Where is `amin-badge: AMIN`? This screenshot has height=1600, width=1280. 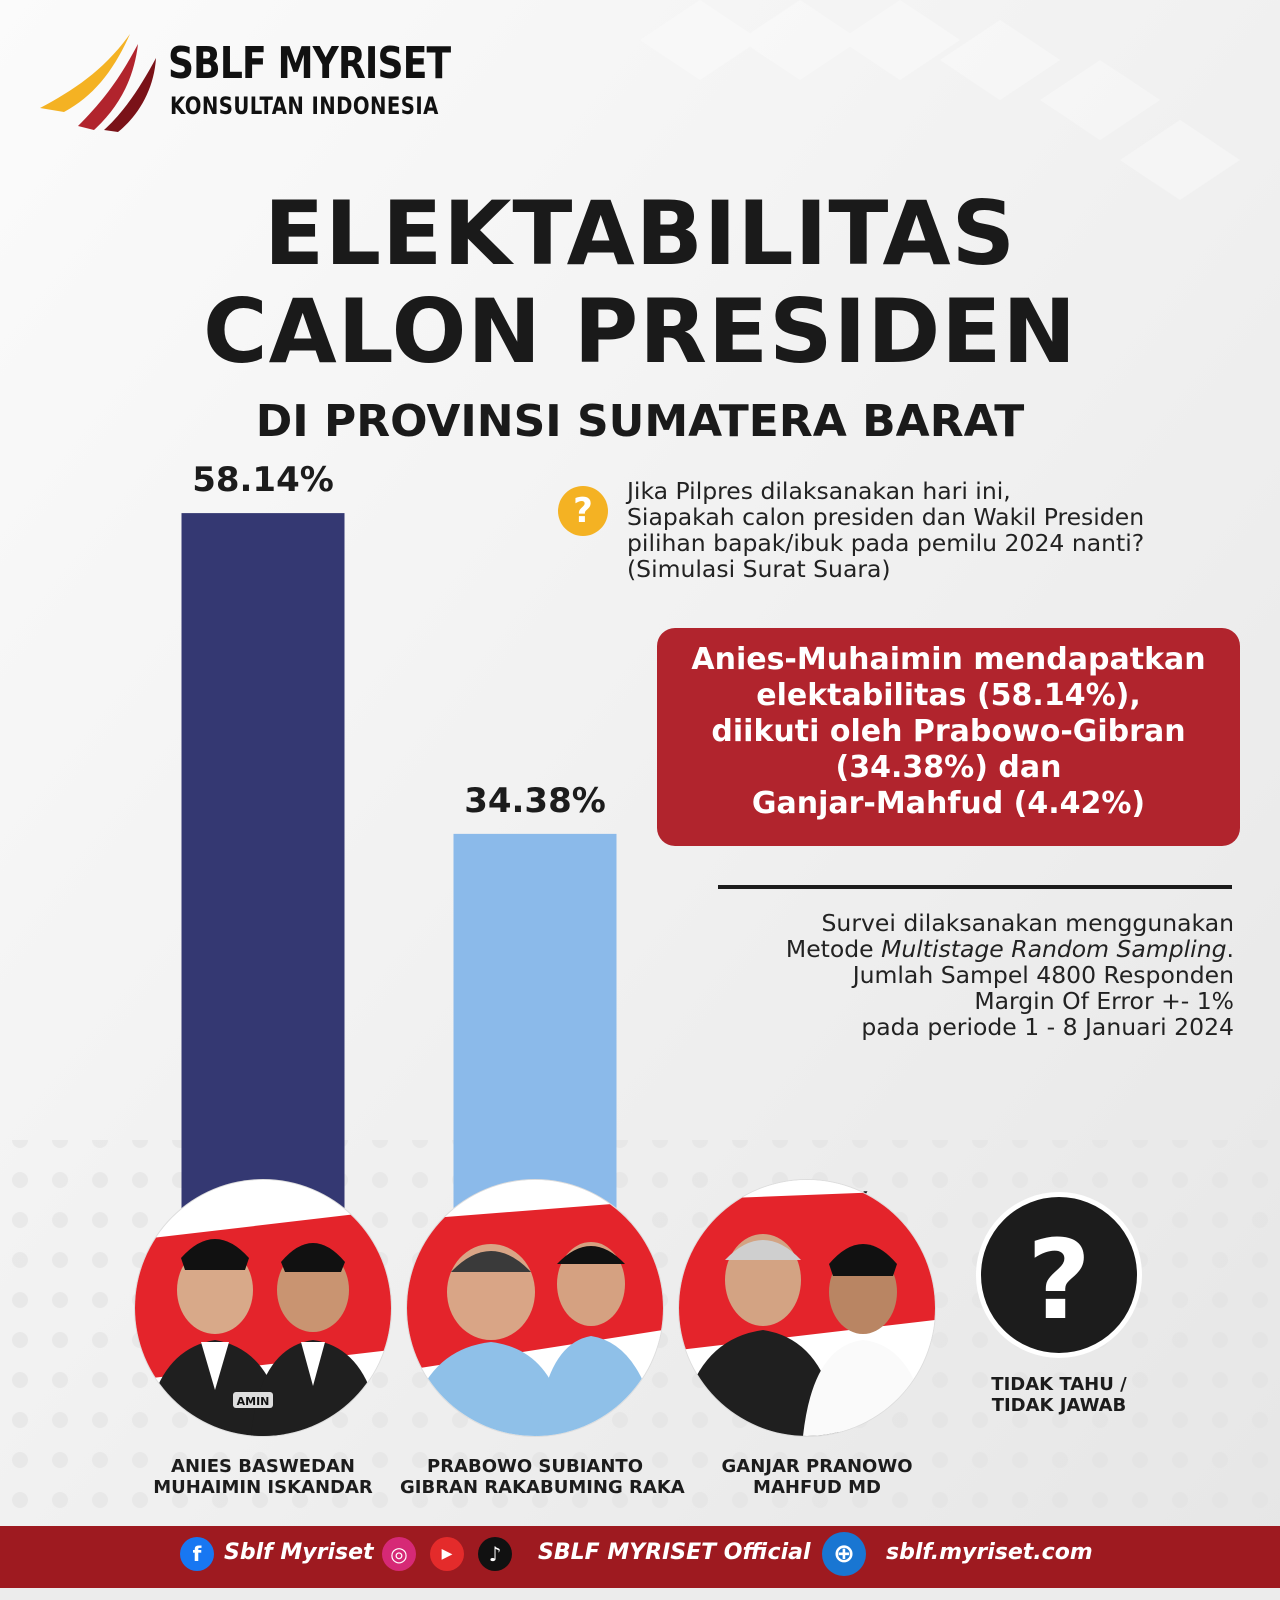 amin-badge: AMIN is located at coordinates (253, 1401).